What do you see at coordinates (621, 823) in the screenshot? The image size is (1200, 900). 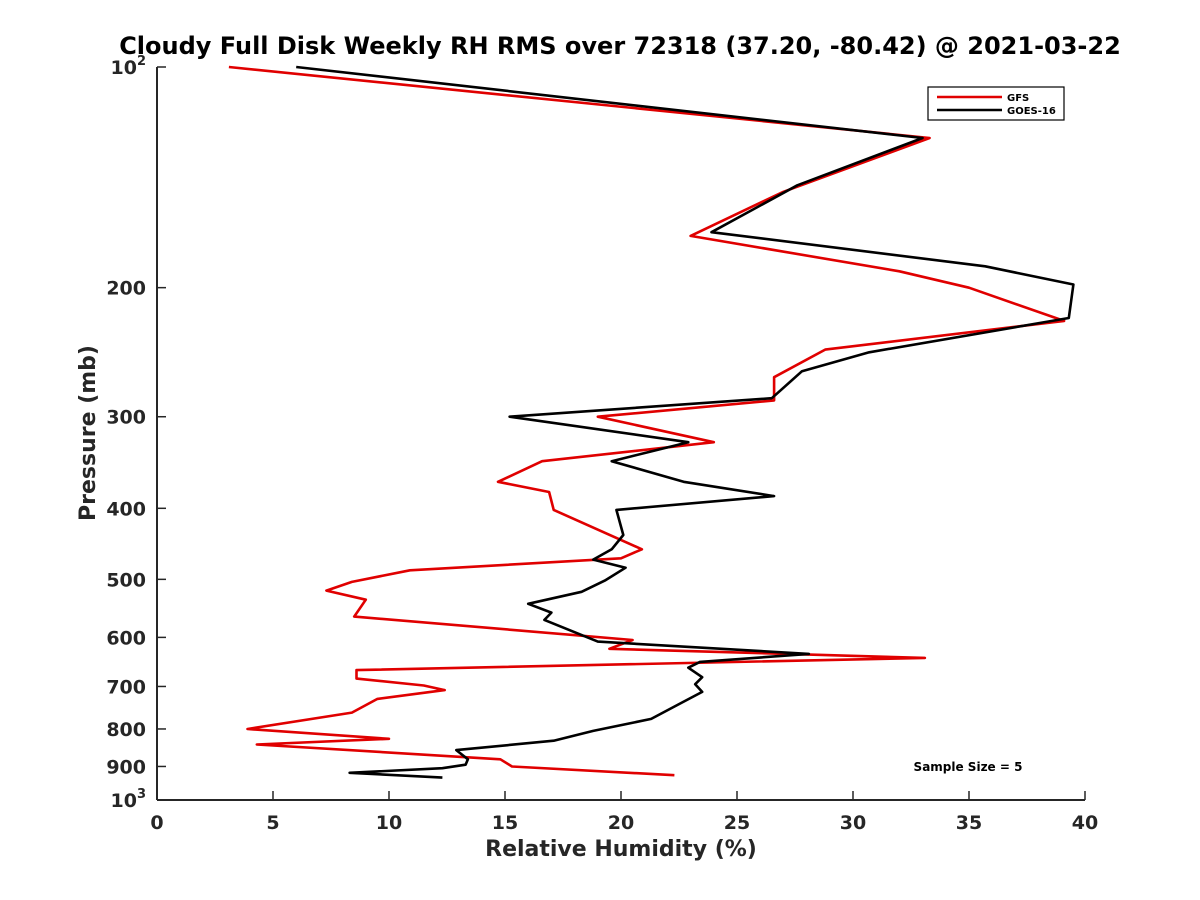 I see `x-tick-label: 20` at bounding box center [621, 823].